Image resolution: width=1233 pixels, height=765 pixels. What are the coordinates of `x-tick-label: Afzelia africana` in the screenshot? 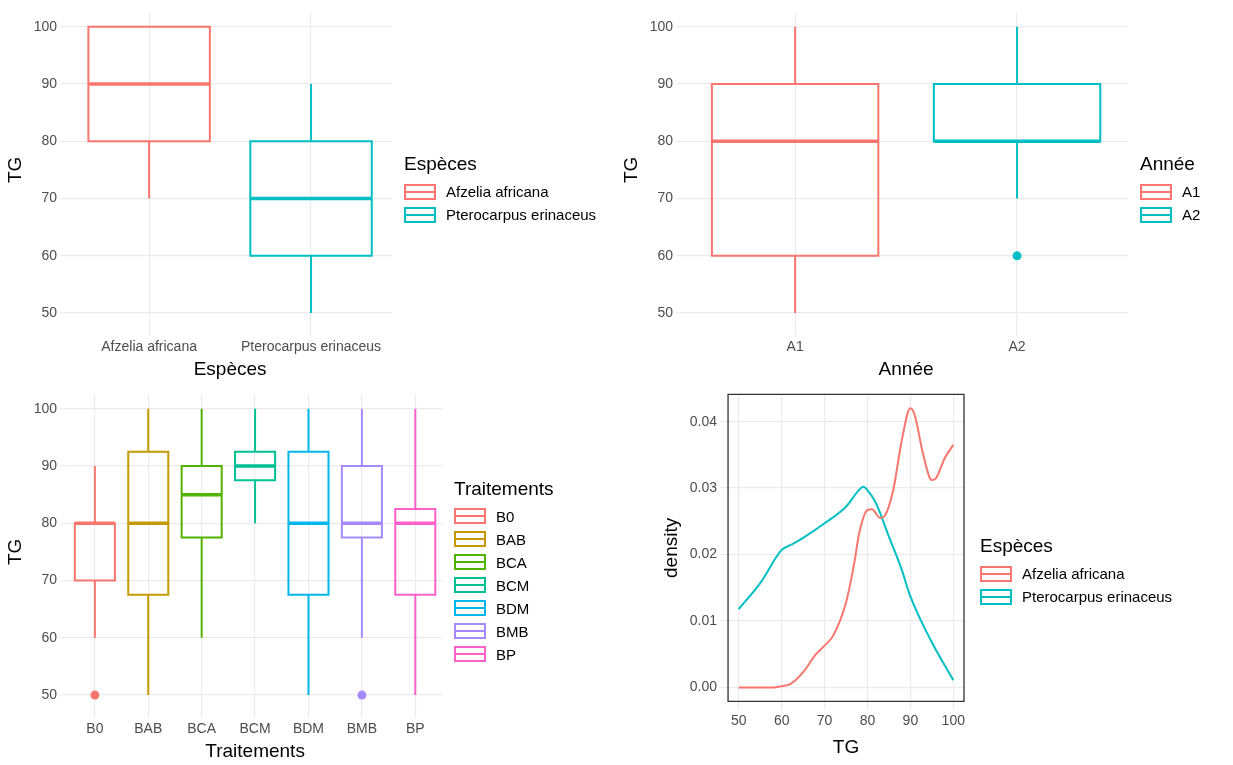 It's located at (149, 345).